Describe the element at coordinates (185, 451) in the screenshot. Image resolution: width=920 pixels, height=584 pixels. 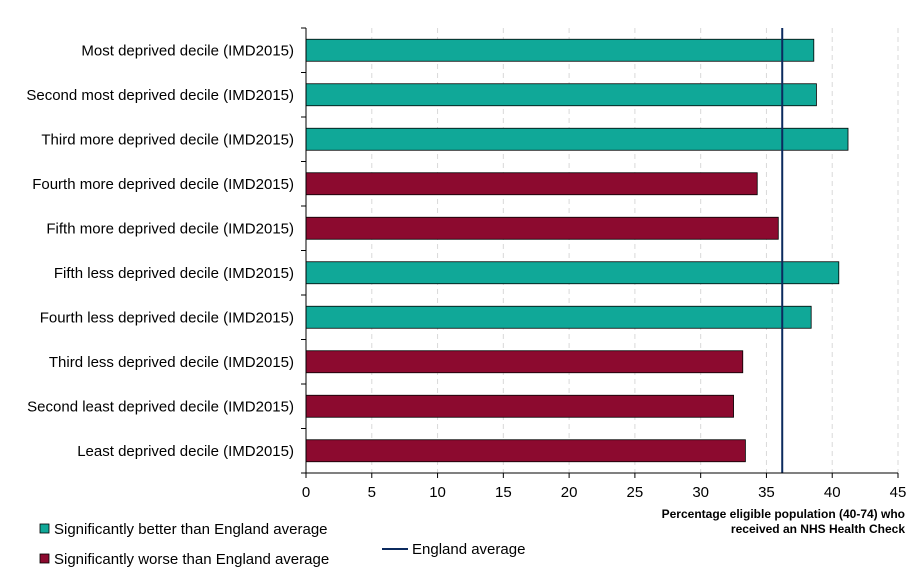
I see `category-label: Least deprived decile (IMD2015)` at that location.